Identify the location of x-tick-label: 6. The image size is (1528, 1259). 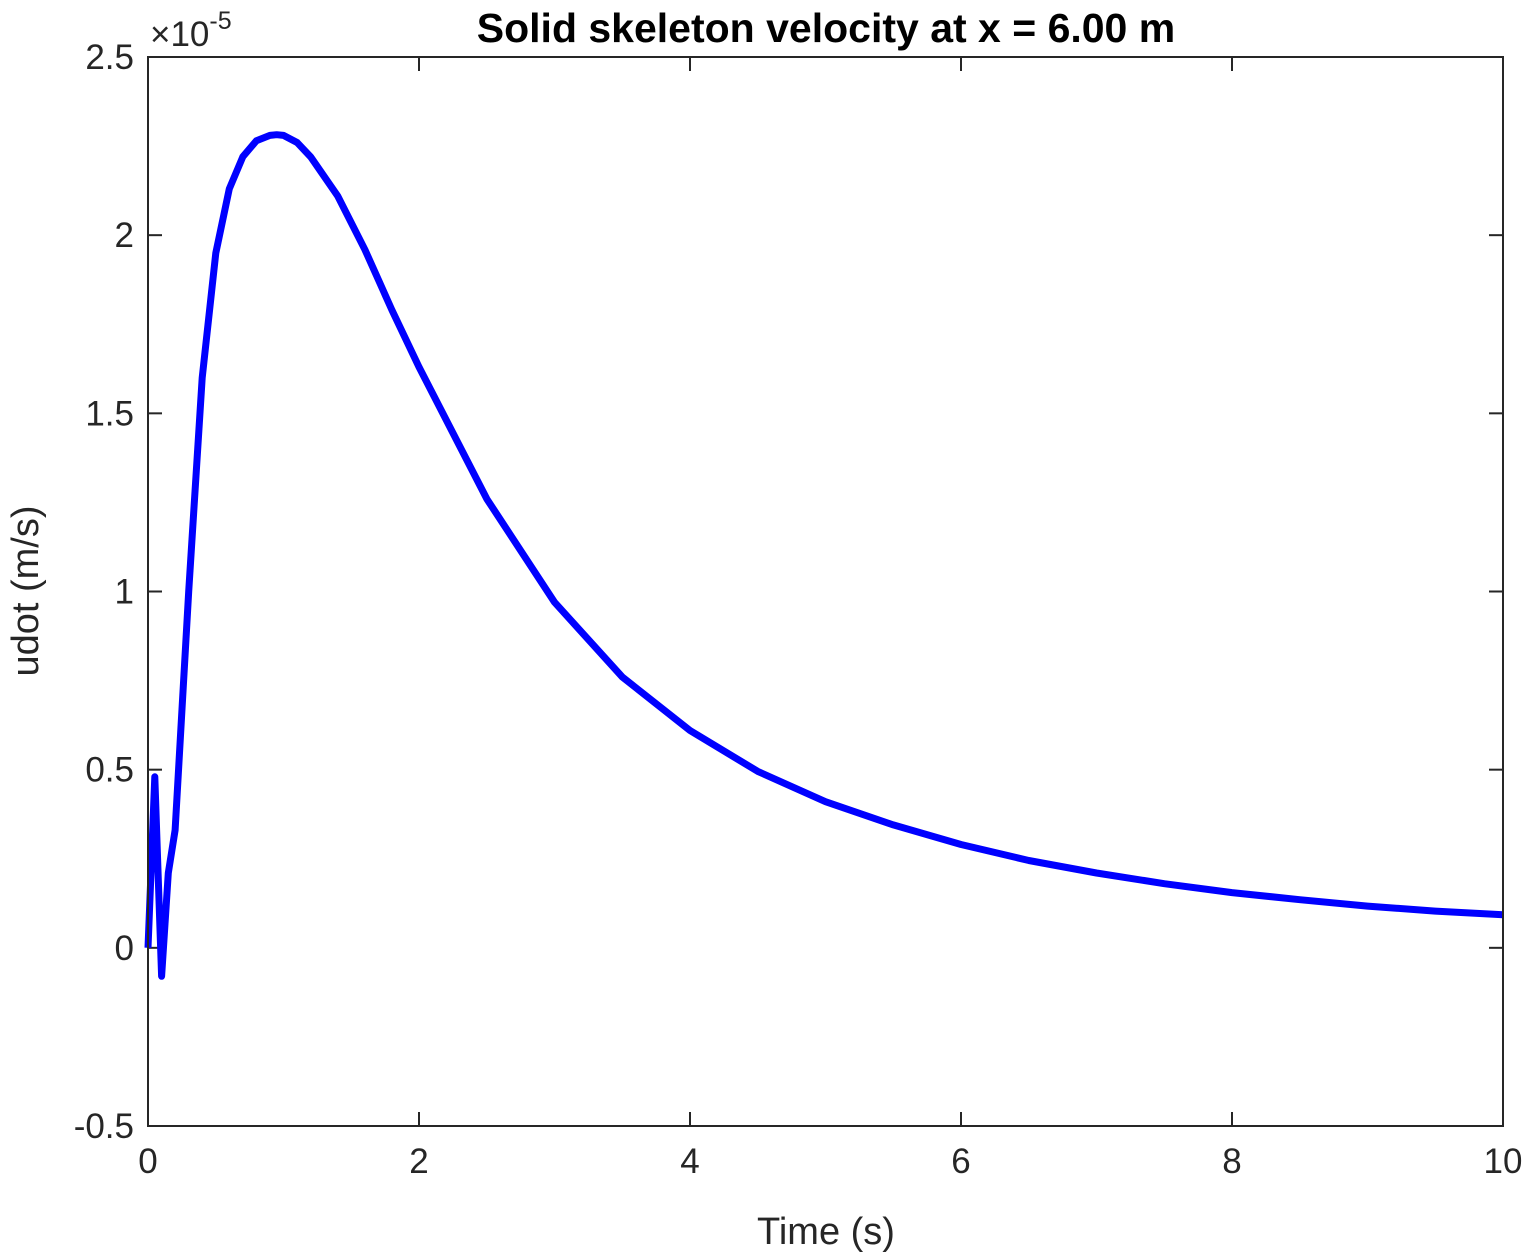
(960, 1161).